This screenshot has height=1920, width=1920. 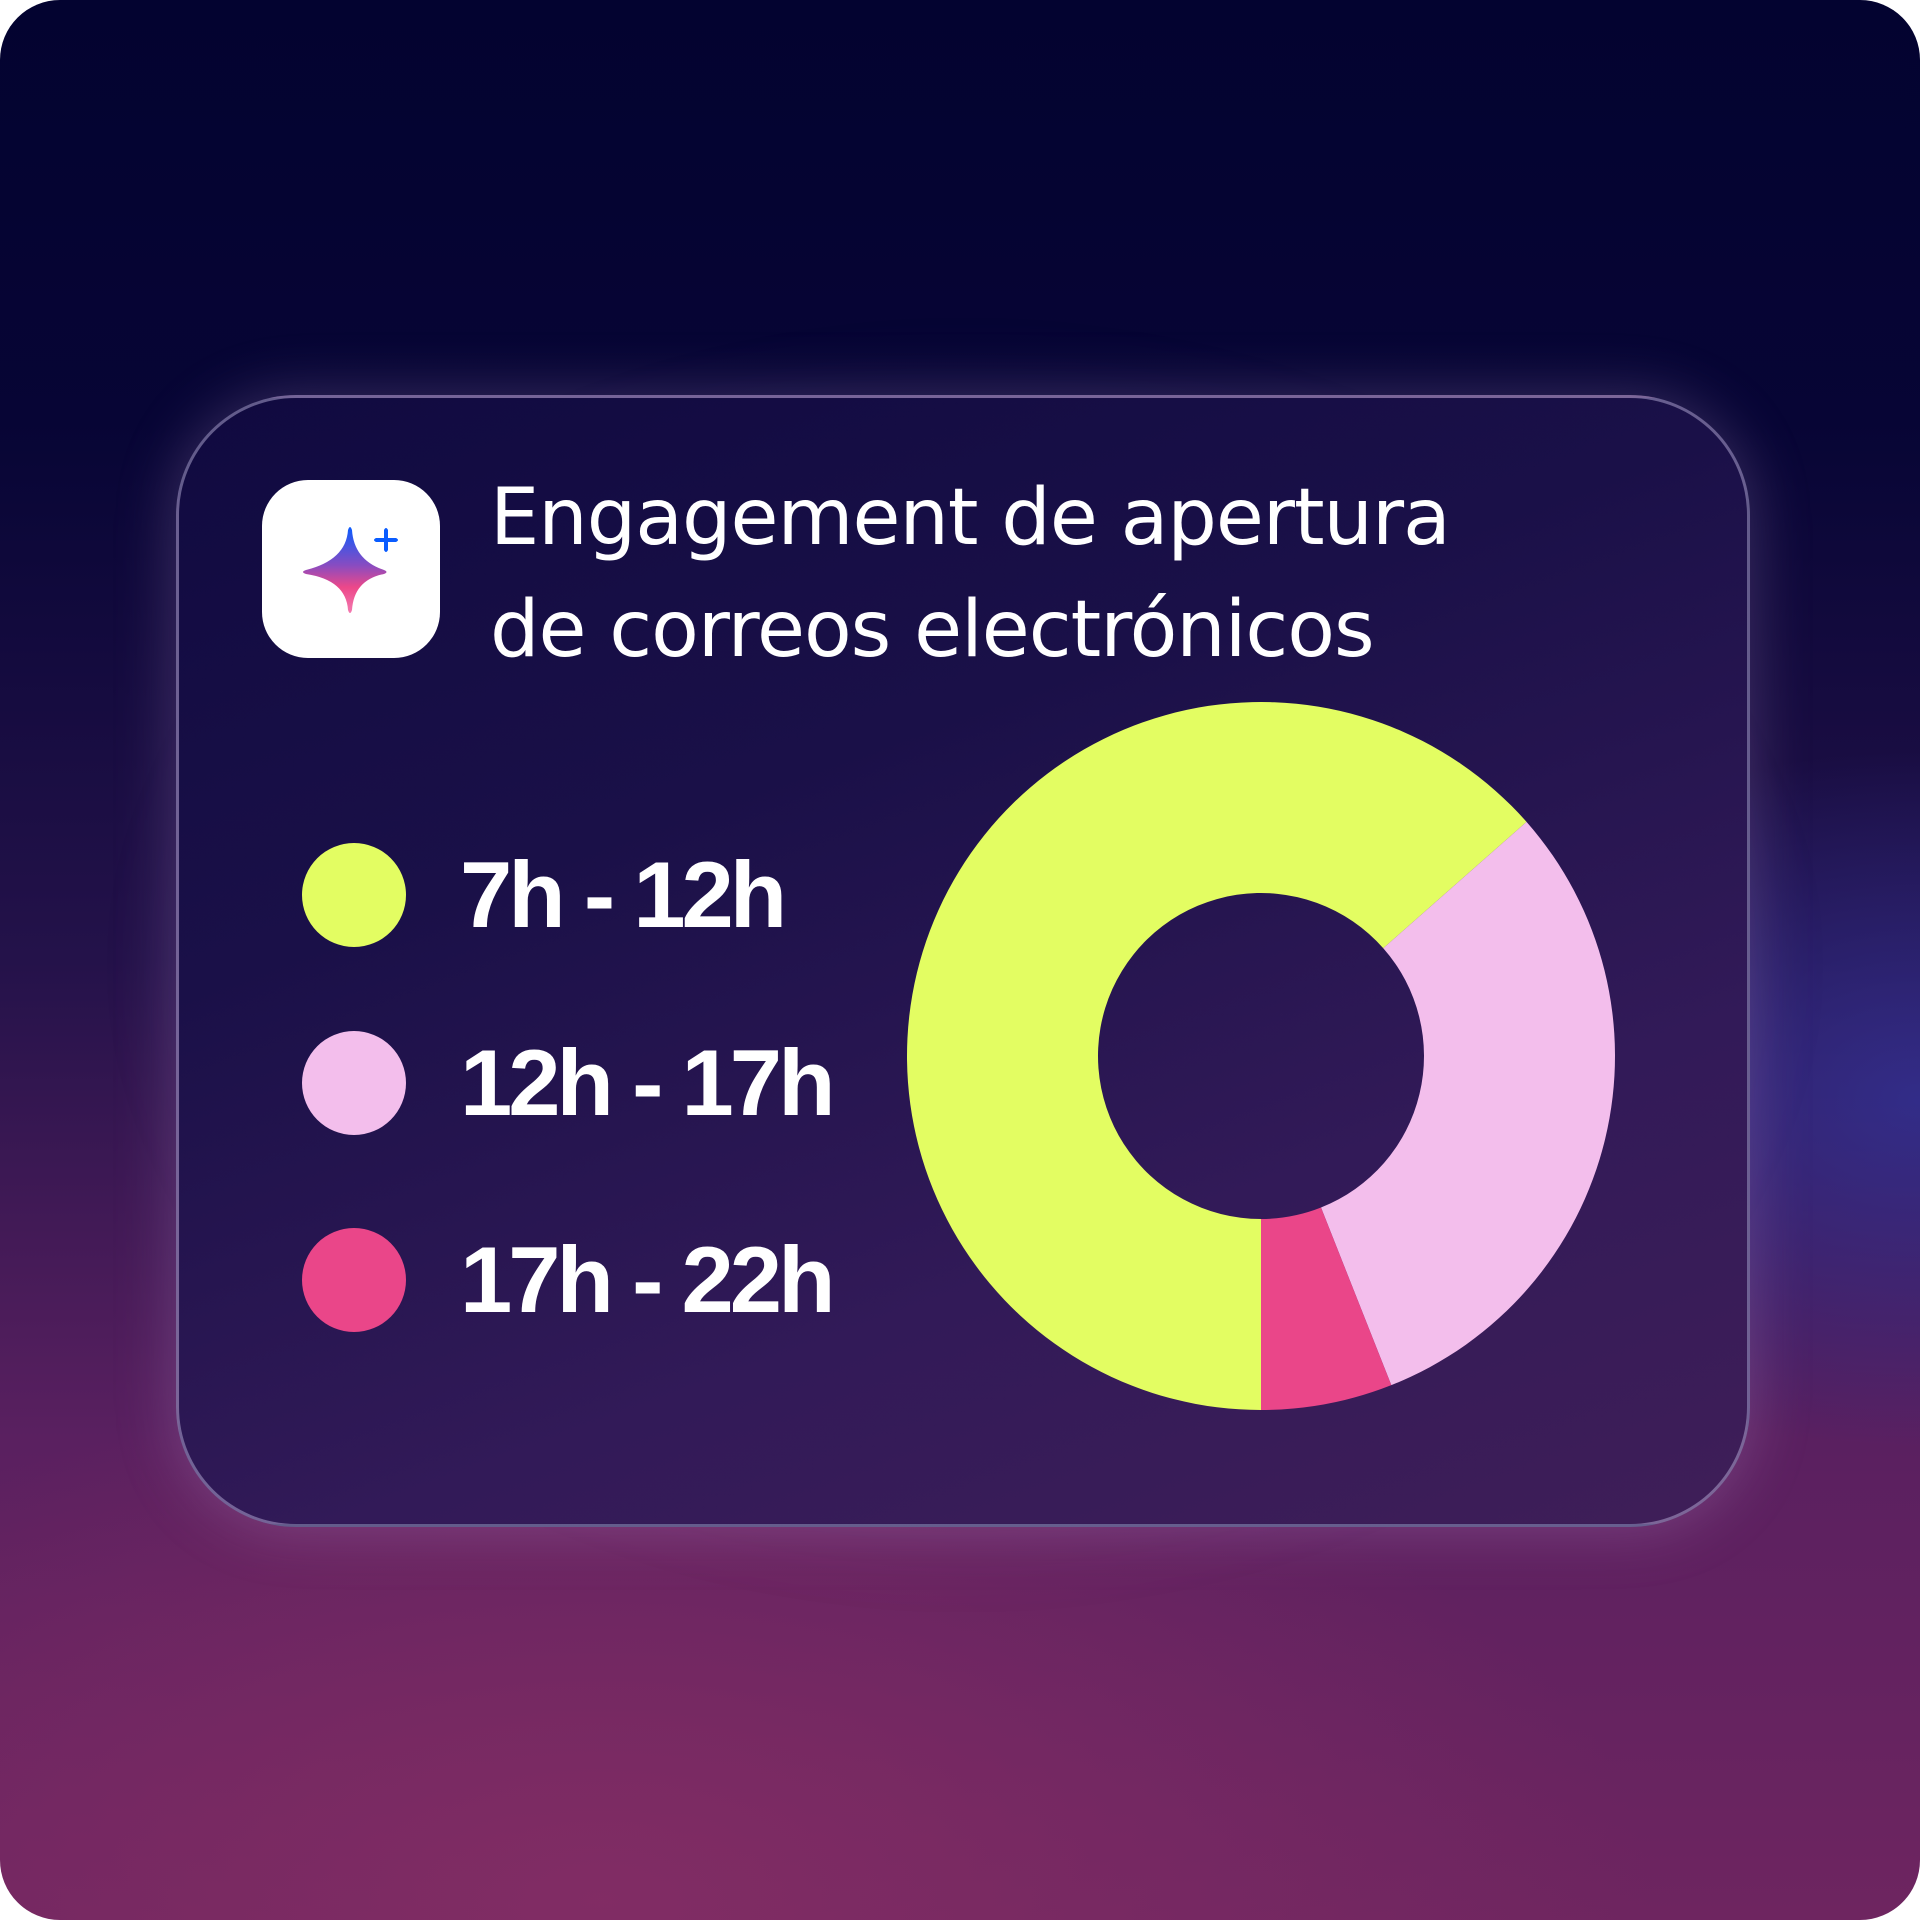 I want to click on legend-item-12-17: 12h - 17h, so click(x=568, y=1083).